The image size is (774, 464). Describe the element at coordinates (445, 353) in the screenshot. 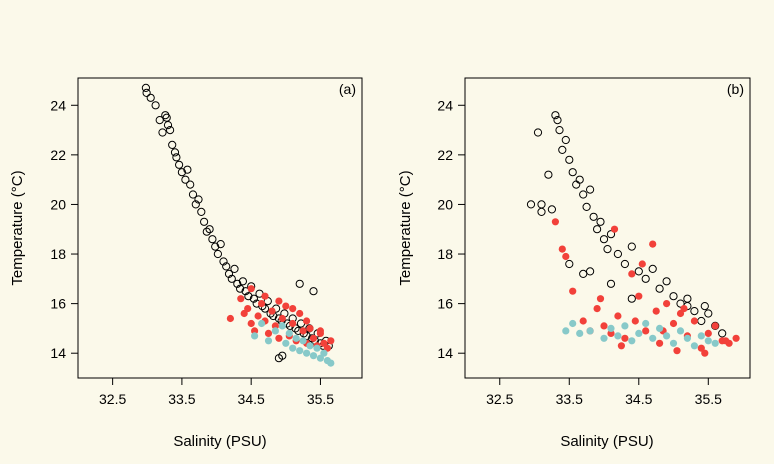

I see `panel-b-y-tick-label: 14` at that location.